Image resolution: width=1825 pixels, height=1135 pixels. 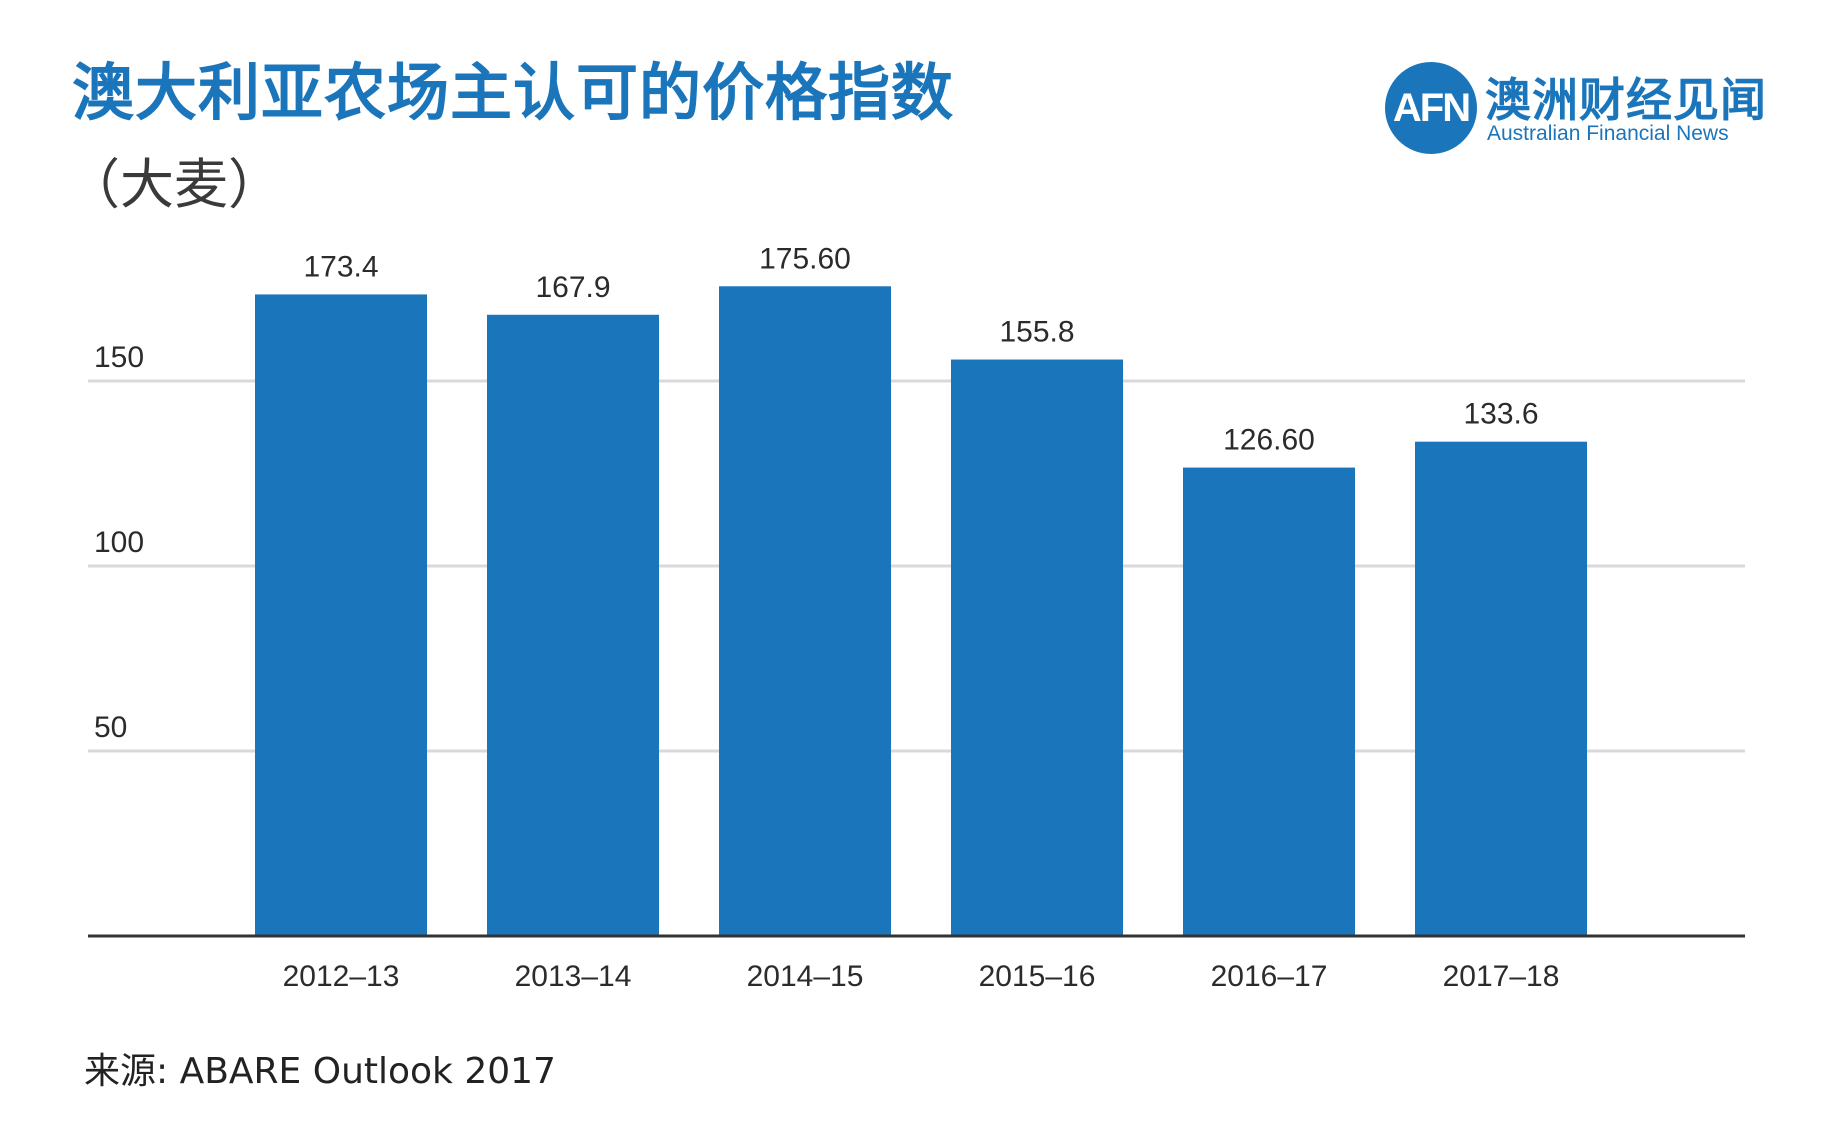 I want to click on y-tick-label-150: 150, so click(x=119, y=357).